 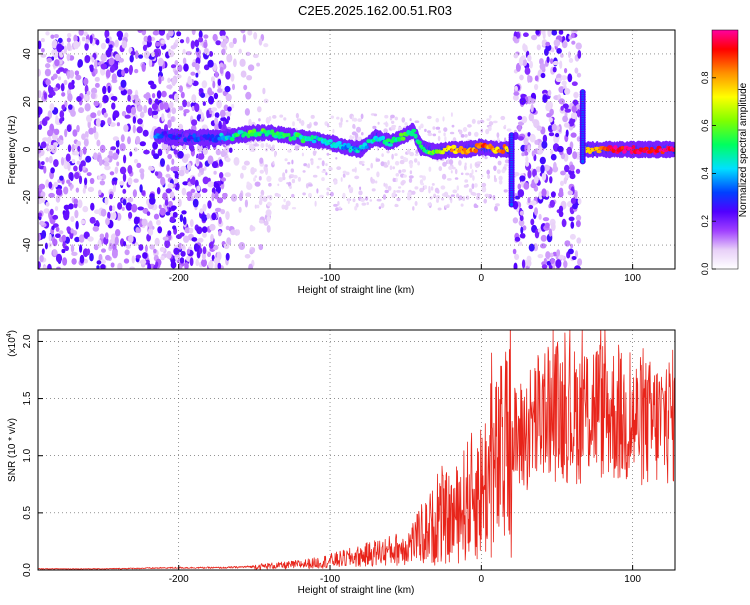 What do you see at coordinates (705, 173) in the screenshot?
I see `colorbar-tick-label: 0.4` at bounding box center [705, 173].